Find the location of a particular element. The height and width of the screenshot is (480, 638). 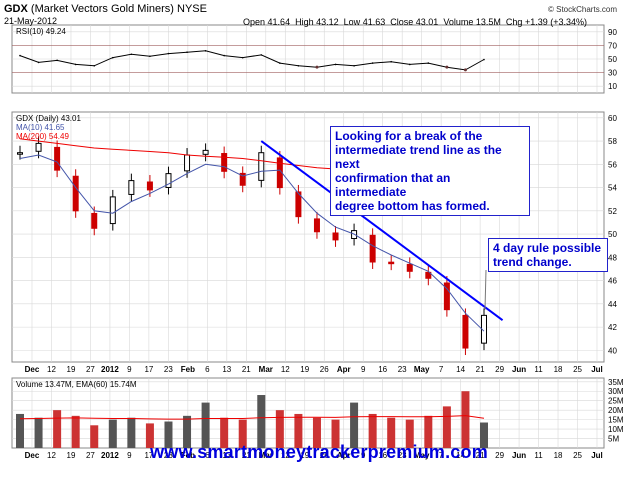

price-tick-label: 52 is located at coordinates (612, 211).